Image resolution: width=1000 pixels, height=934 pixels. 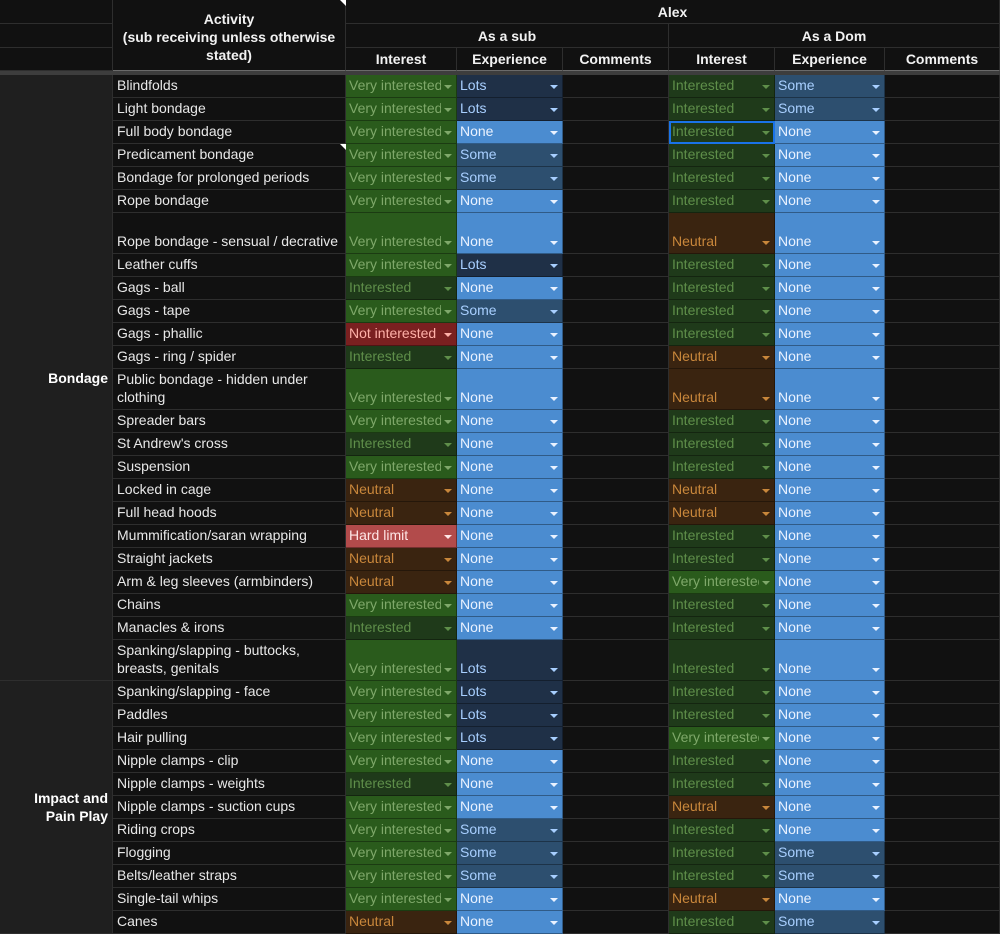 What do you see at coordinates (510, 311) in the screenshot?
I see `sub-experience-select: Some` at bounding box center [510, 311].